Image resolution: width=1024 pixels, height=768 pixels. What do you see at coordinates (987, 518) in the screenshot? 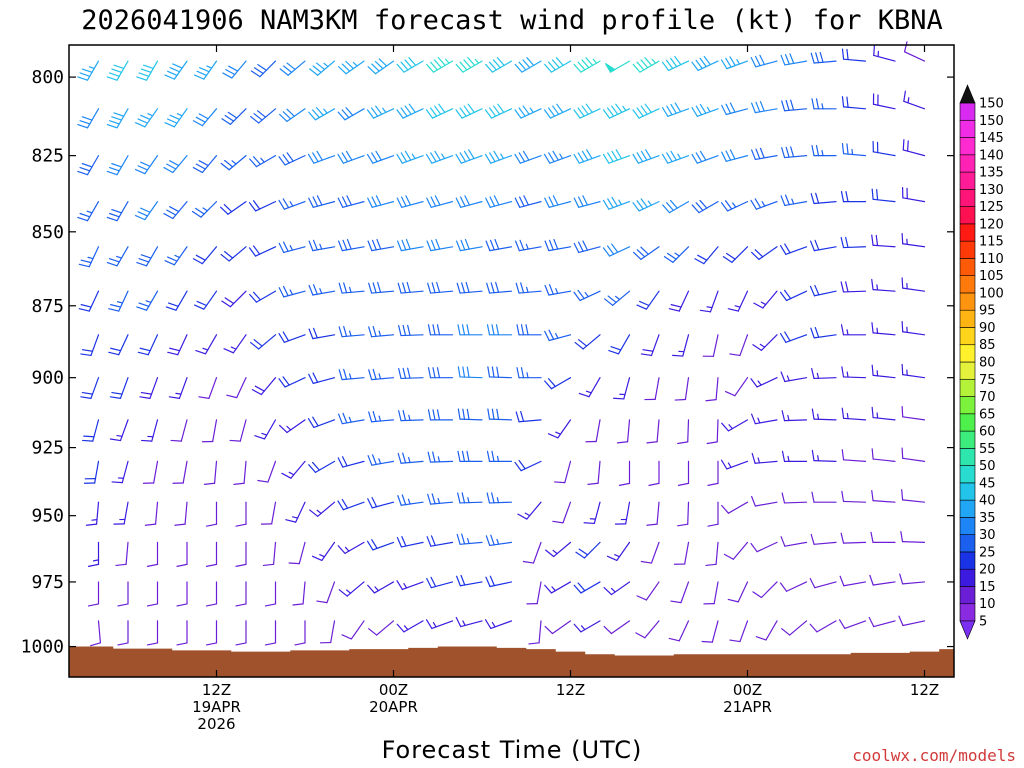
I see `colorbar-tick-label: 35` at bounding box center [987, 518].